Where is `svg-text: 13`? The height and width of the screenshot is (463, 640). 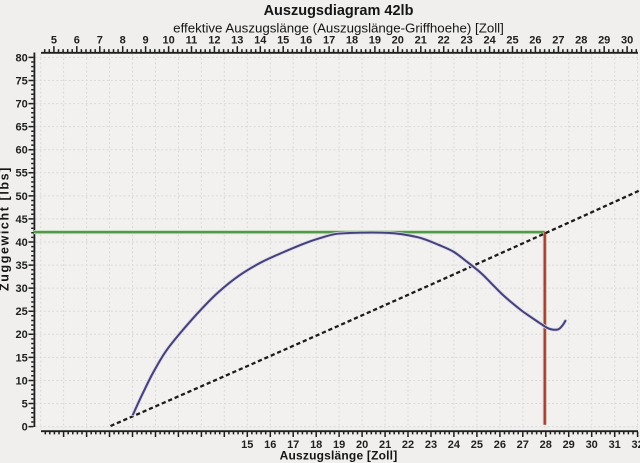
svg-text: 13 is located at coordinates (237, 41).